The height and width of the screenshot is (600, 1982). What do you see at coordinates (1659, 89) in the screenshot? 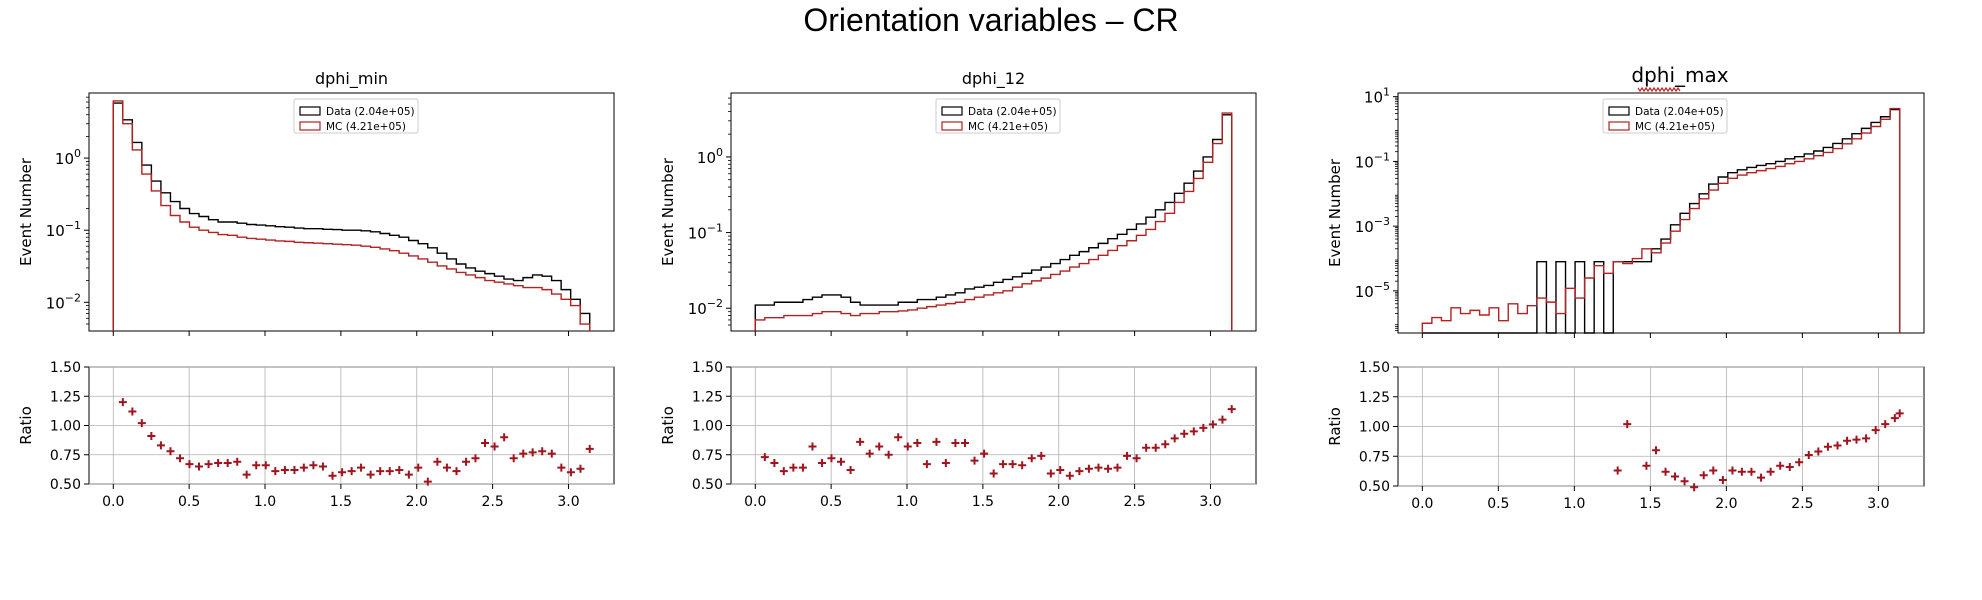
I see `spell-underline` at bounding box center [1659, 89].